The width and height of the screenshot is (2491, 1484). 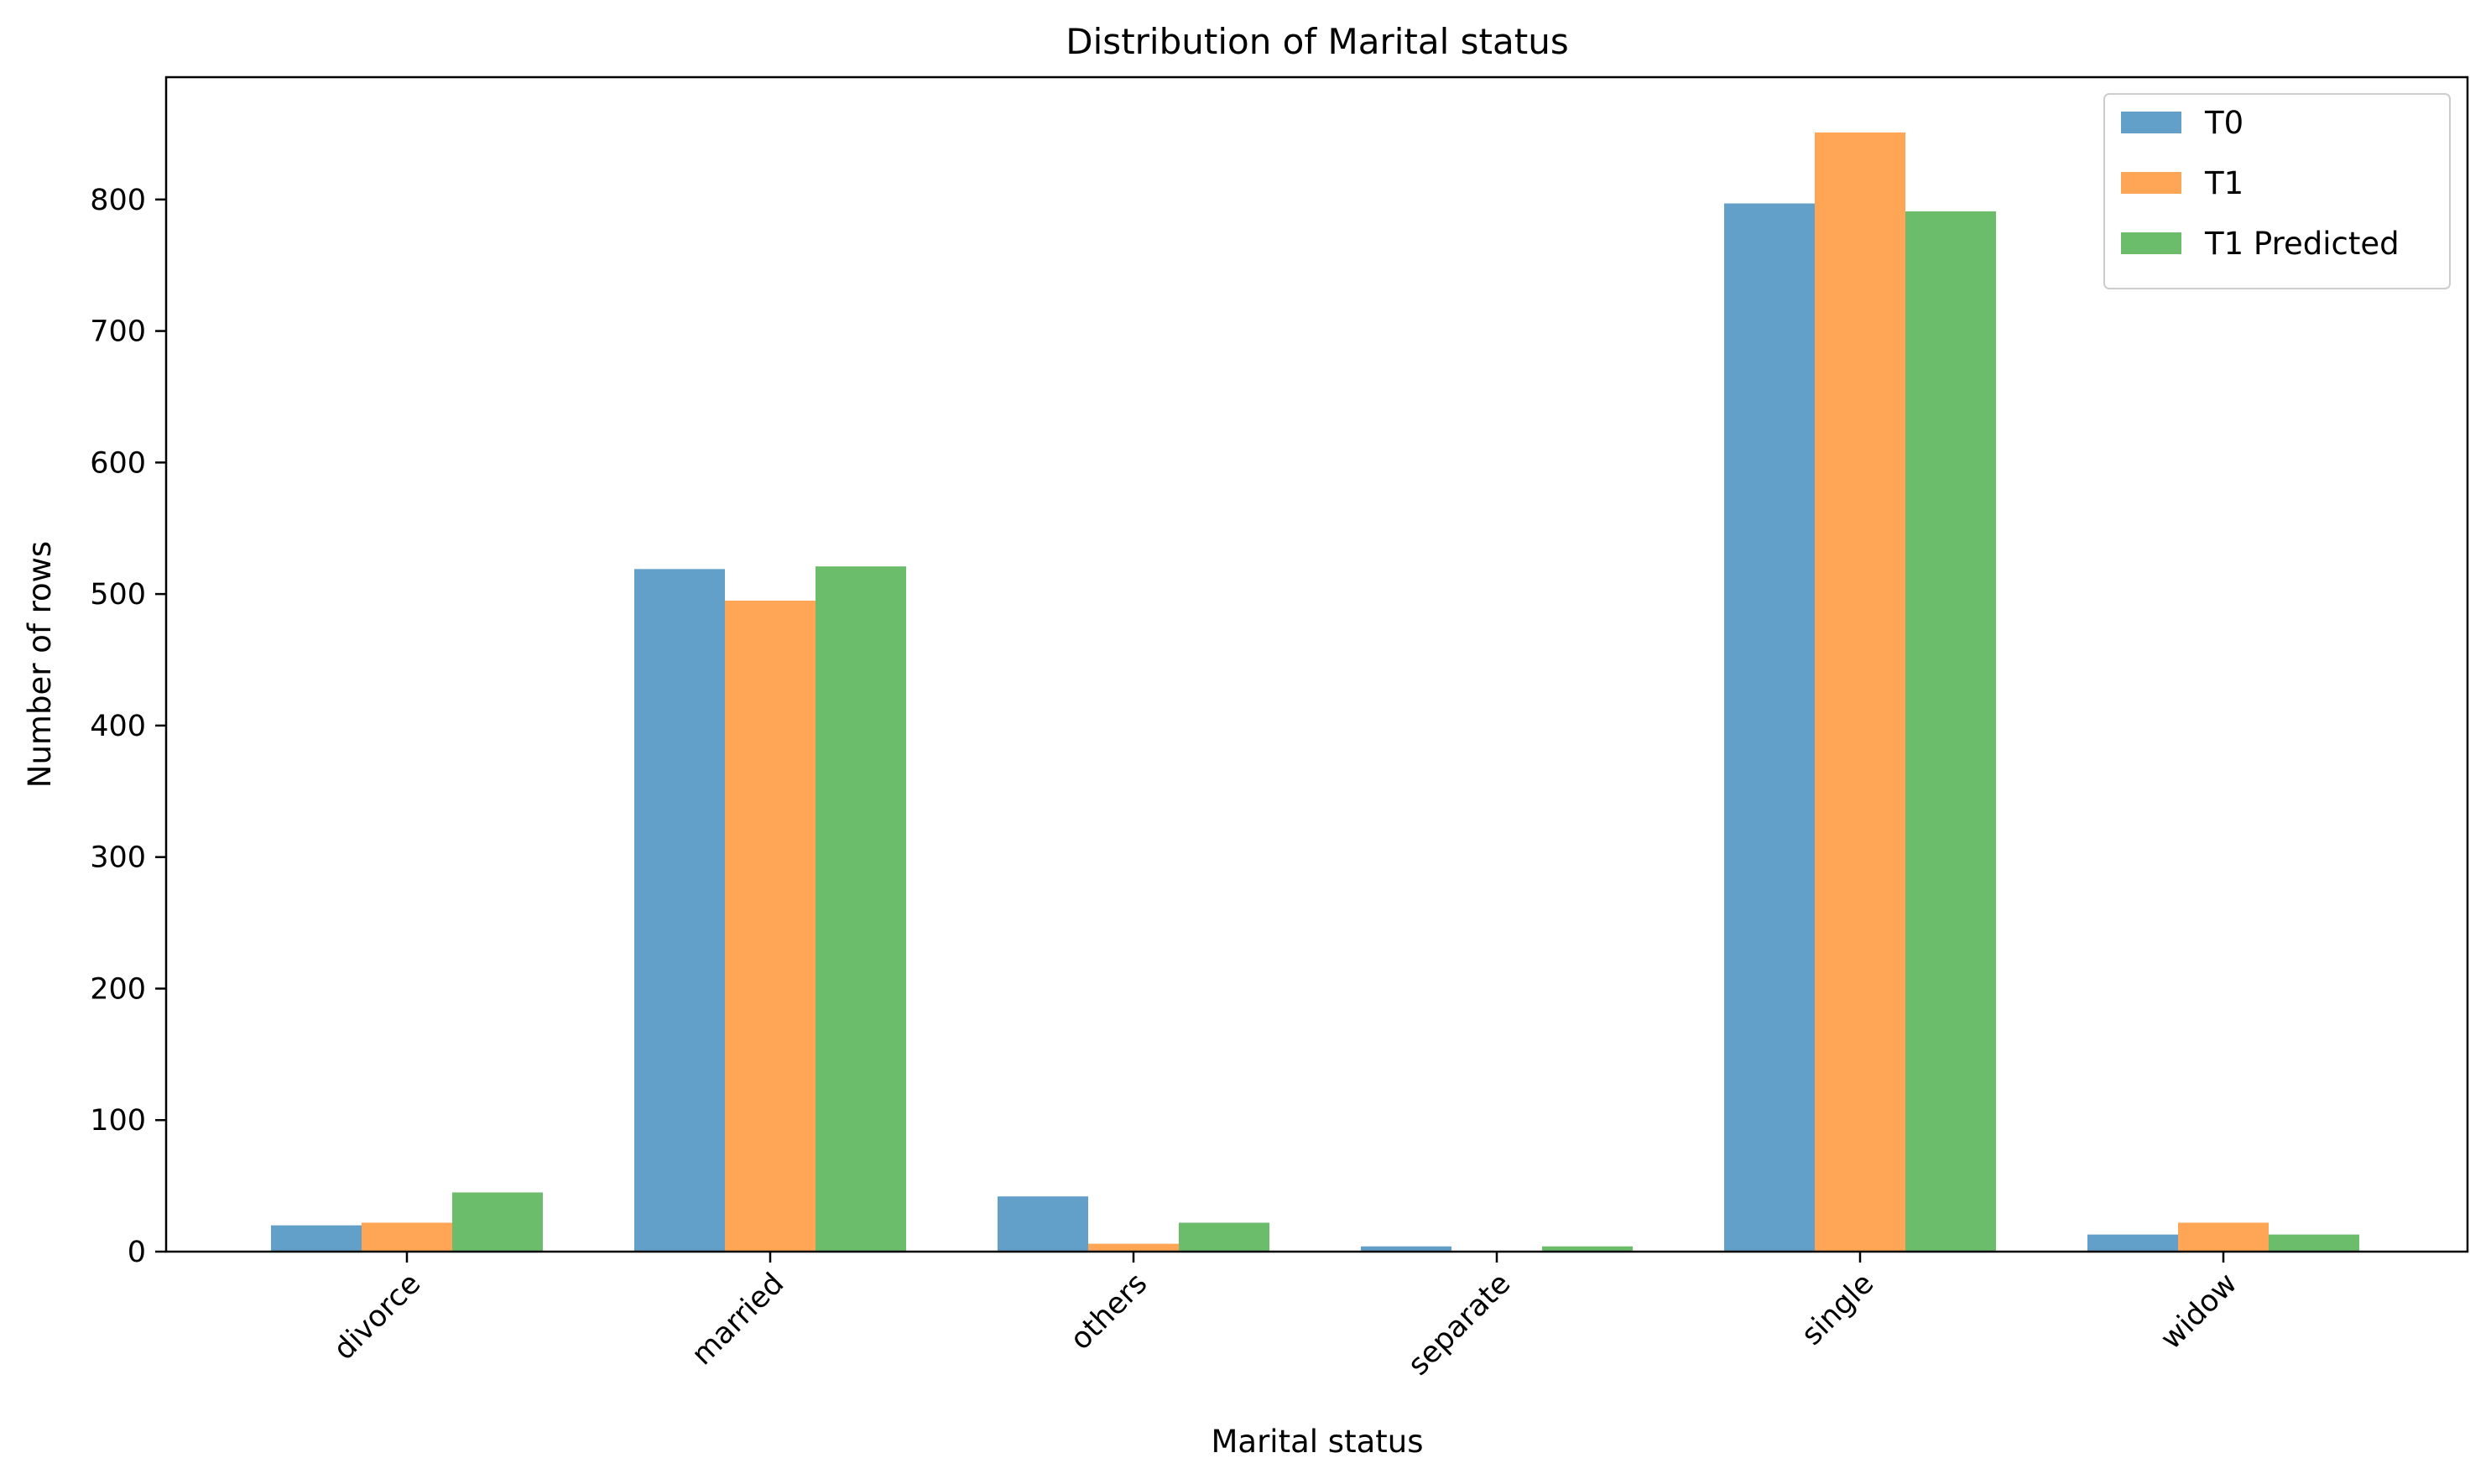 What do you see at coordinates (2302, 244) in the screenshot?
I see `legend-label-t1-predicted: T1 Predicted` at bounding box center [2302, 244].